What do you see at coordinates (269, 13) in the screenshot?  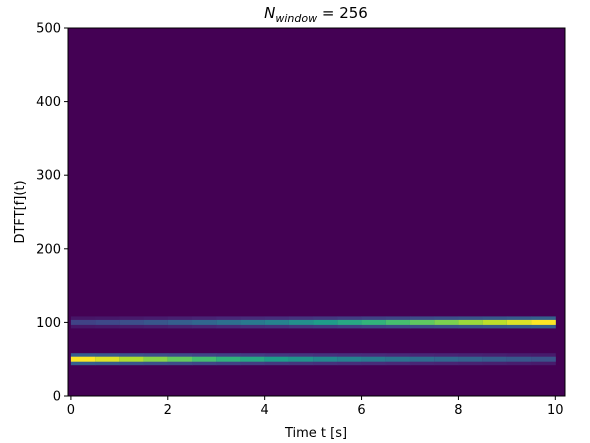 I see `title-main: N` at bounding box center [269, 13].